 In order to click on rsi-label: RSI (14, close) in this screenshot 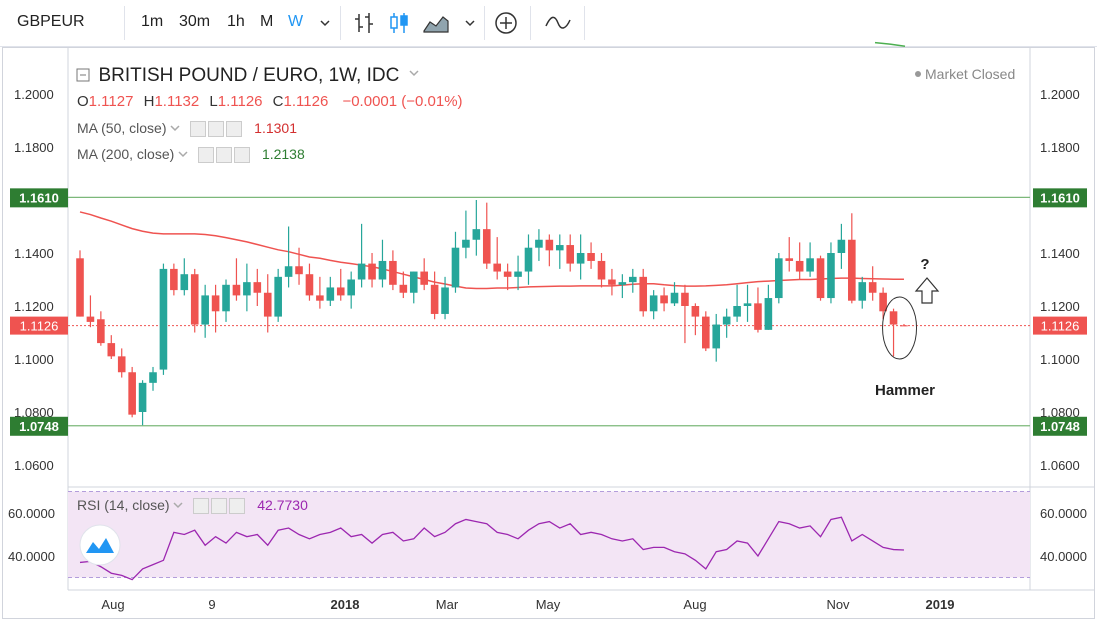, I will do `click(123, 505)`.